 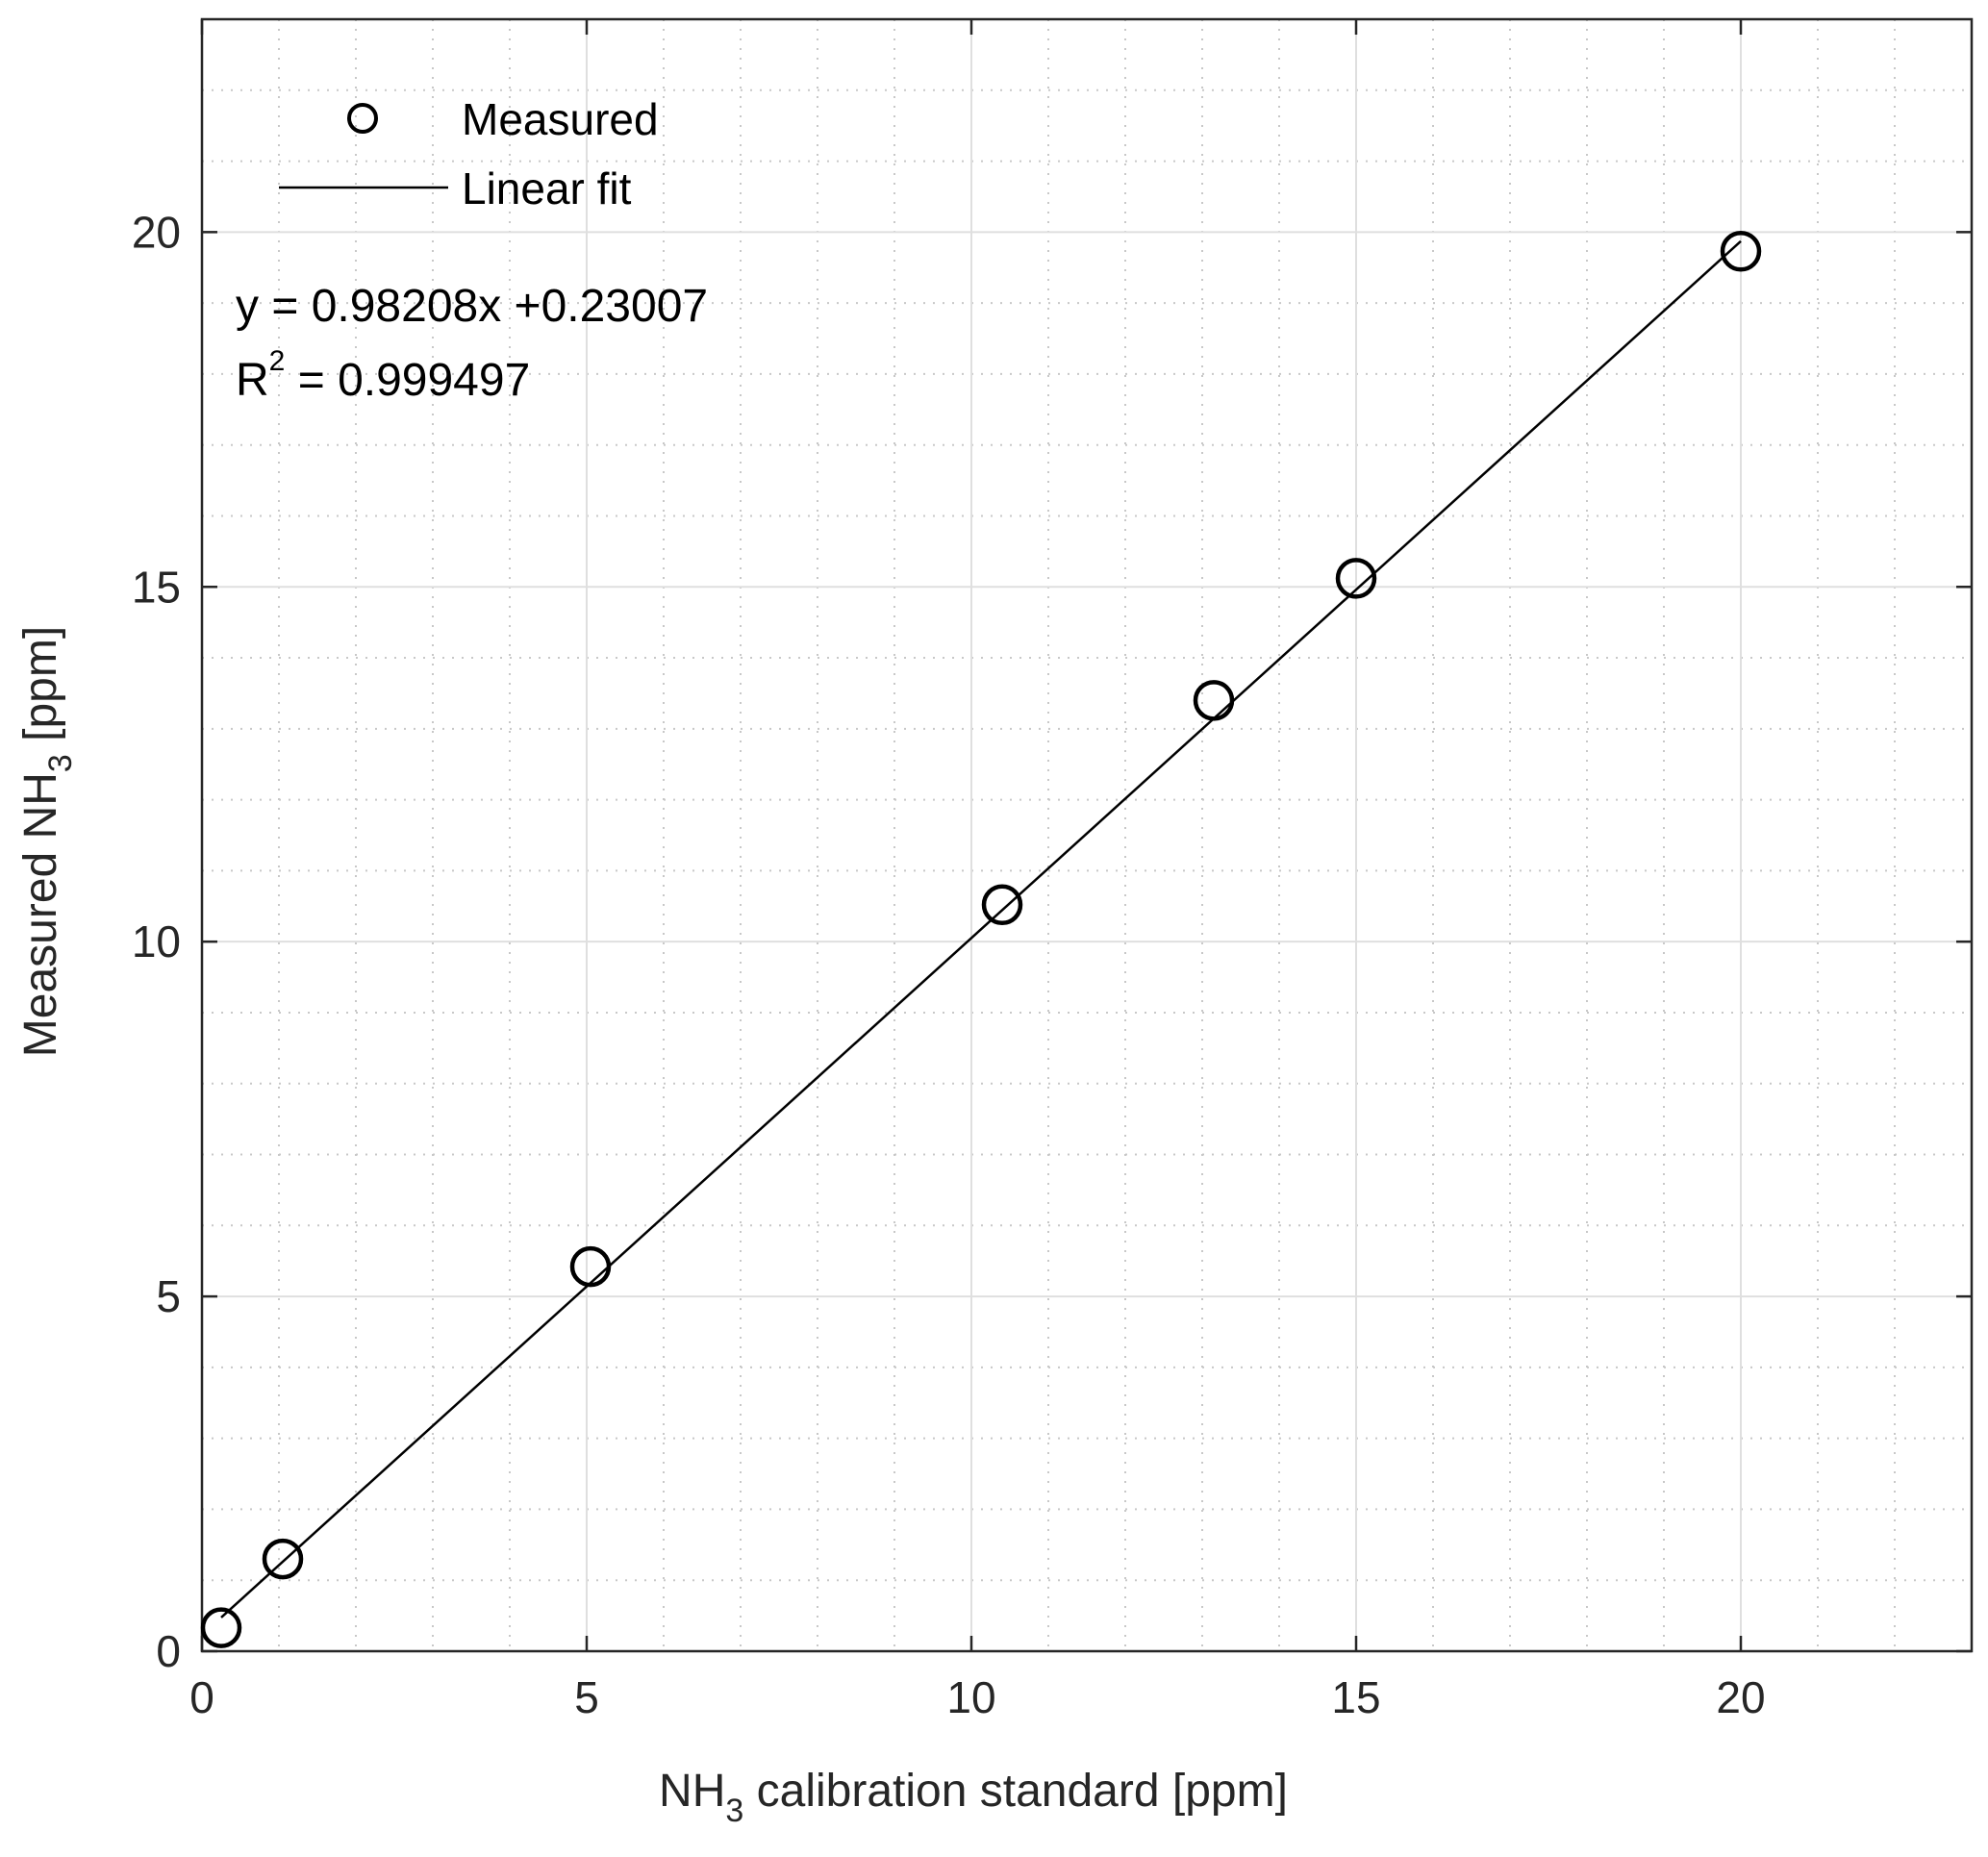 What do you see at coordinates (168, 1296) in the screenshot?
I see `y-tick-label: 5` at bounding box center [168, 1296].